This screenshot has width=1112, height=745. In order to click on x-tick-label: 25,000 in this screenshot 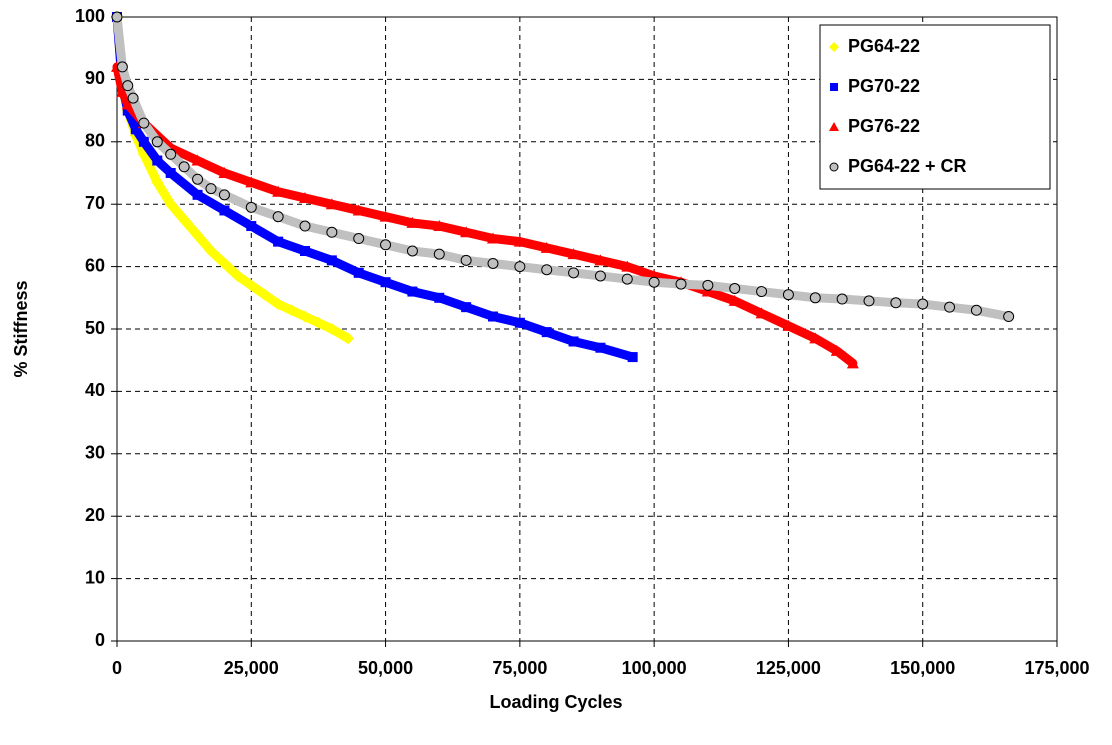, I will do `click(251, 668)`.